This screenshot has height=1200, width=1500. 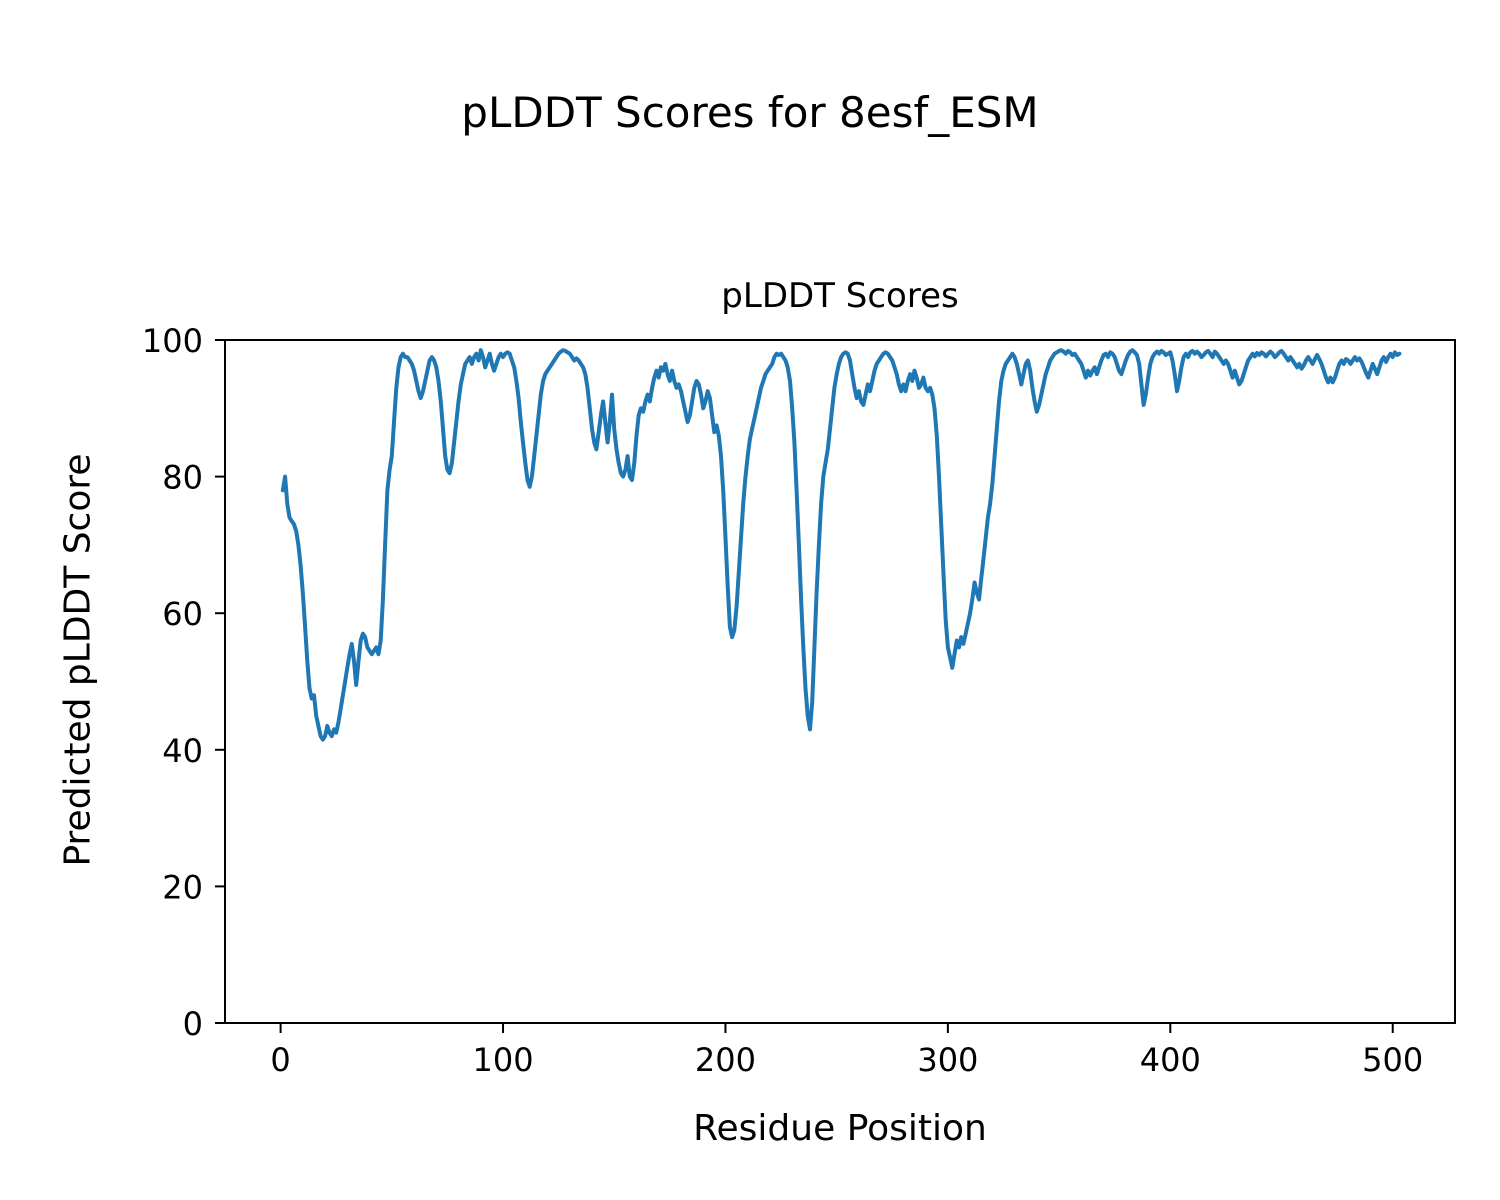 I want to click on x-axis-label: Residue Position, so click(x=840, y=1128).